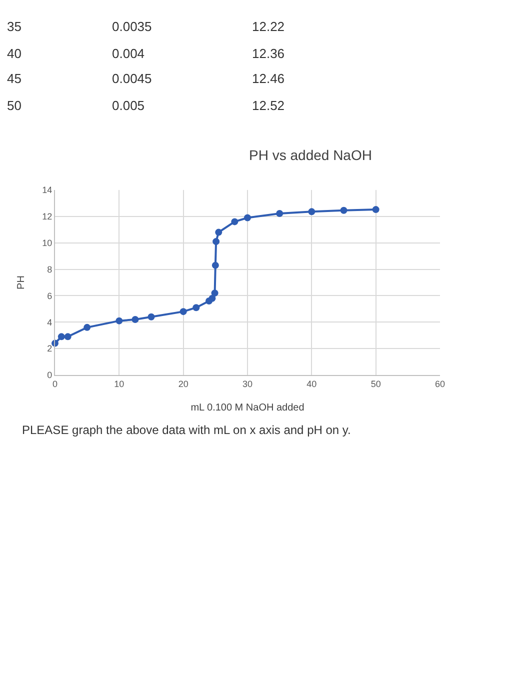 The width and height of the screenshot is (525, 700). What do you see at coordinates (311, 383) in the screenshot?
I see `x-tick-label: 40` at bounding box center [311, 383].